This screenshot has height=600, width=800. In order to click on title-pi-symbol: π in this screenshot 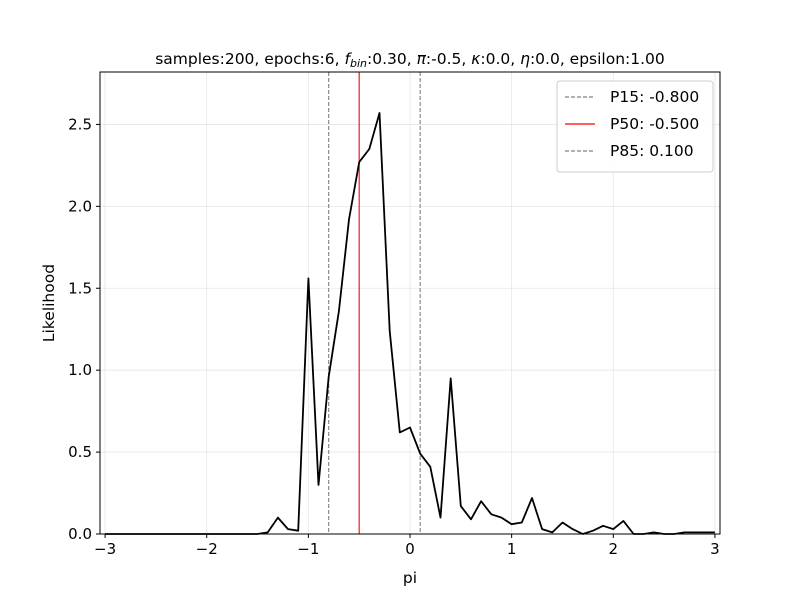, I will do `click(422, 59)`.